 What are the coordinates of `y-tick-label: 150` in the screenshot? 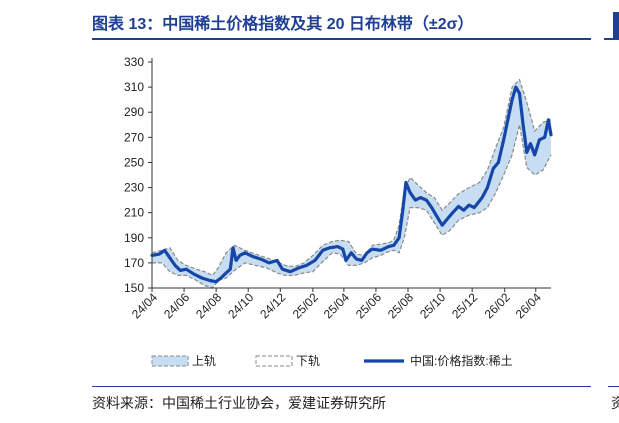 It's located at (134, 288).